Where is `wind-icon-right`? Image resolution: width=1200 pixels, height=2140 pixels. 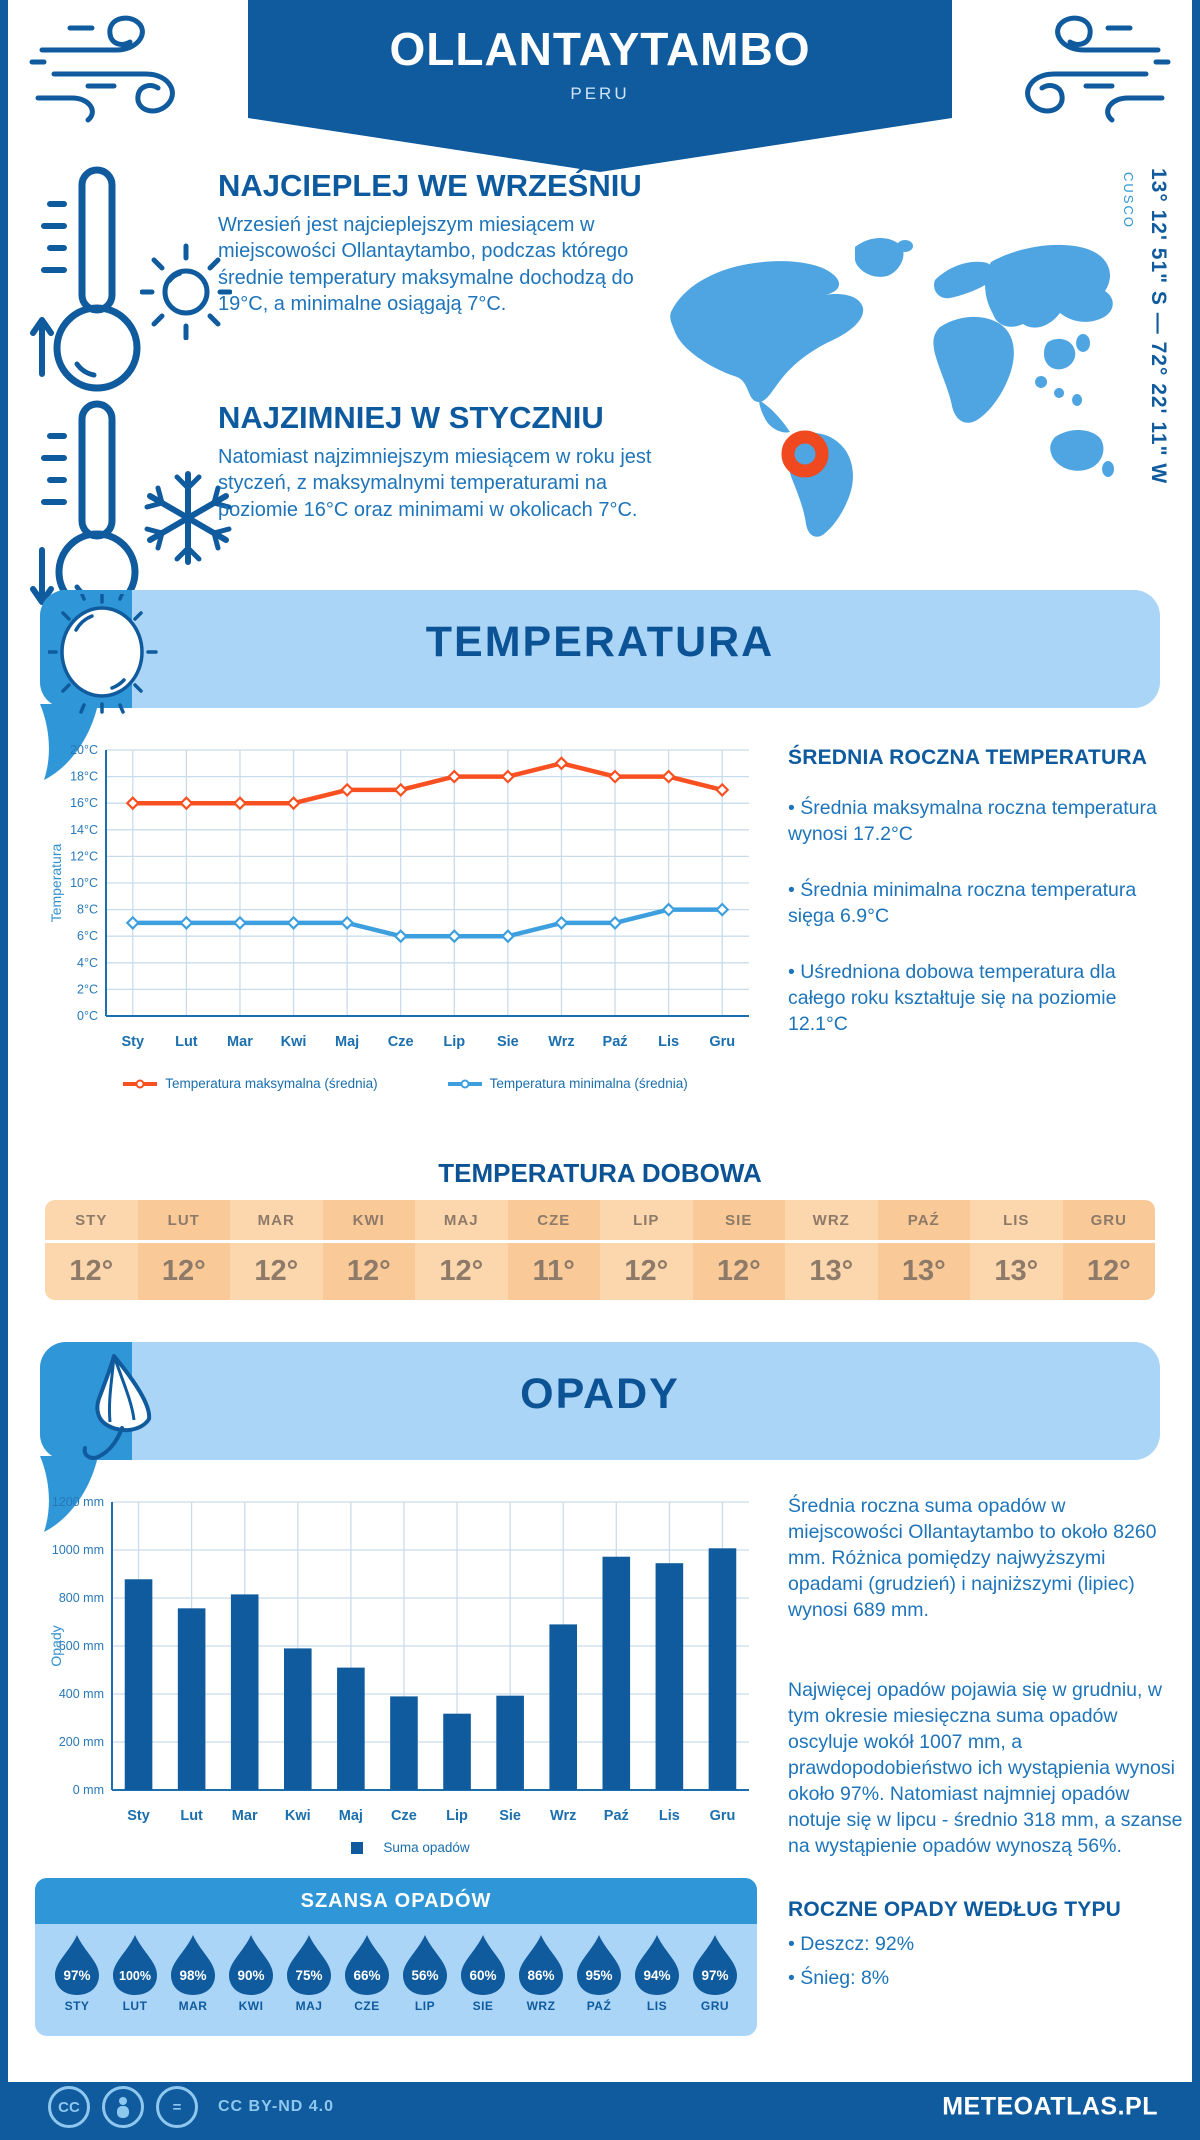 wind-icon-right is located at coordinates (1098, 69).